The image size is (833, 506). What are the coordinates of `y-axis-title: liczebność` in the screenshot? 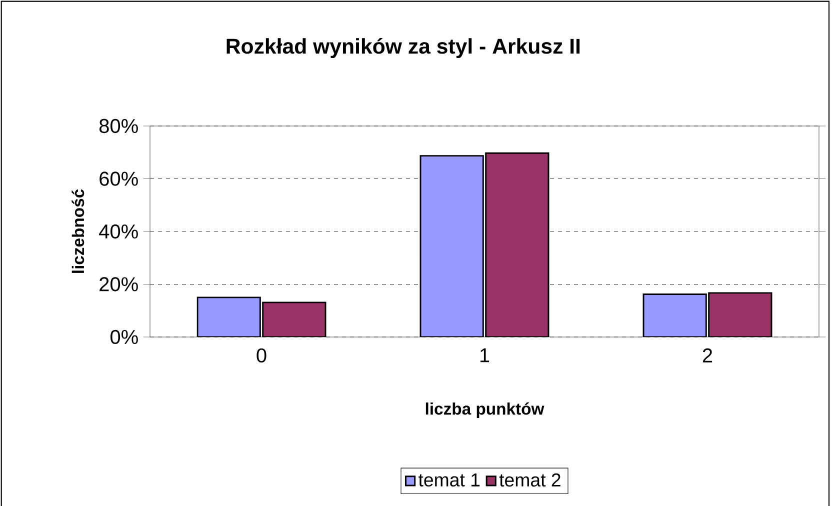 It's located at (78, 231).